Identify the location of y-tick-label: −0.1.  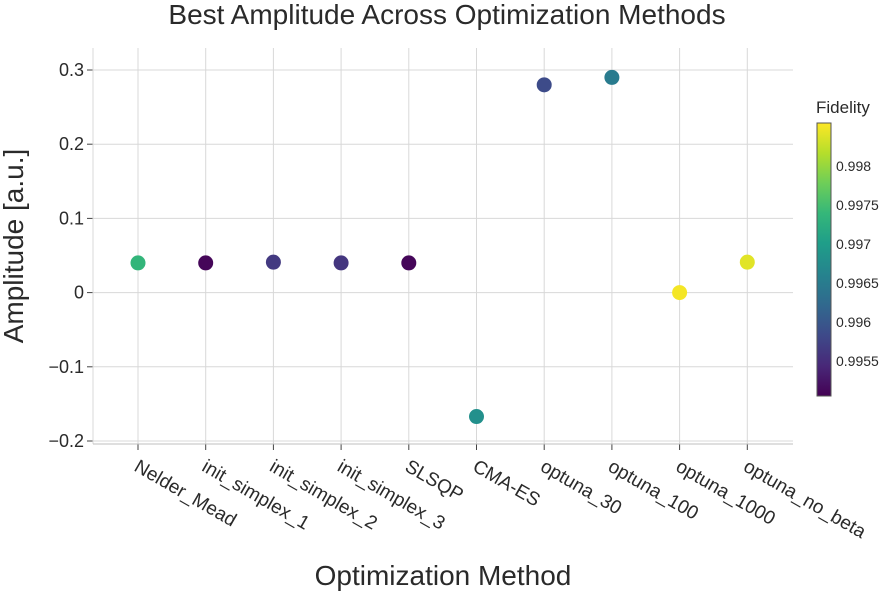
(66, 367).